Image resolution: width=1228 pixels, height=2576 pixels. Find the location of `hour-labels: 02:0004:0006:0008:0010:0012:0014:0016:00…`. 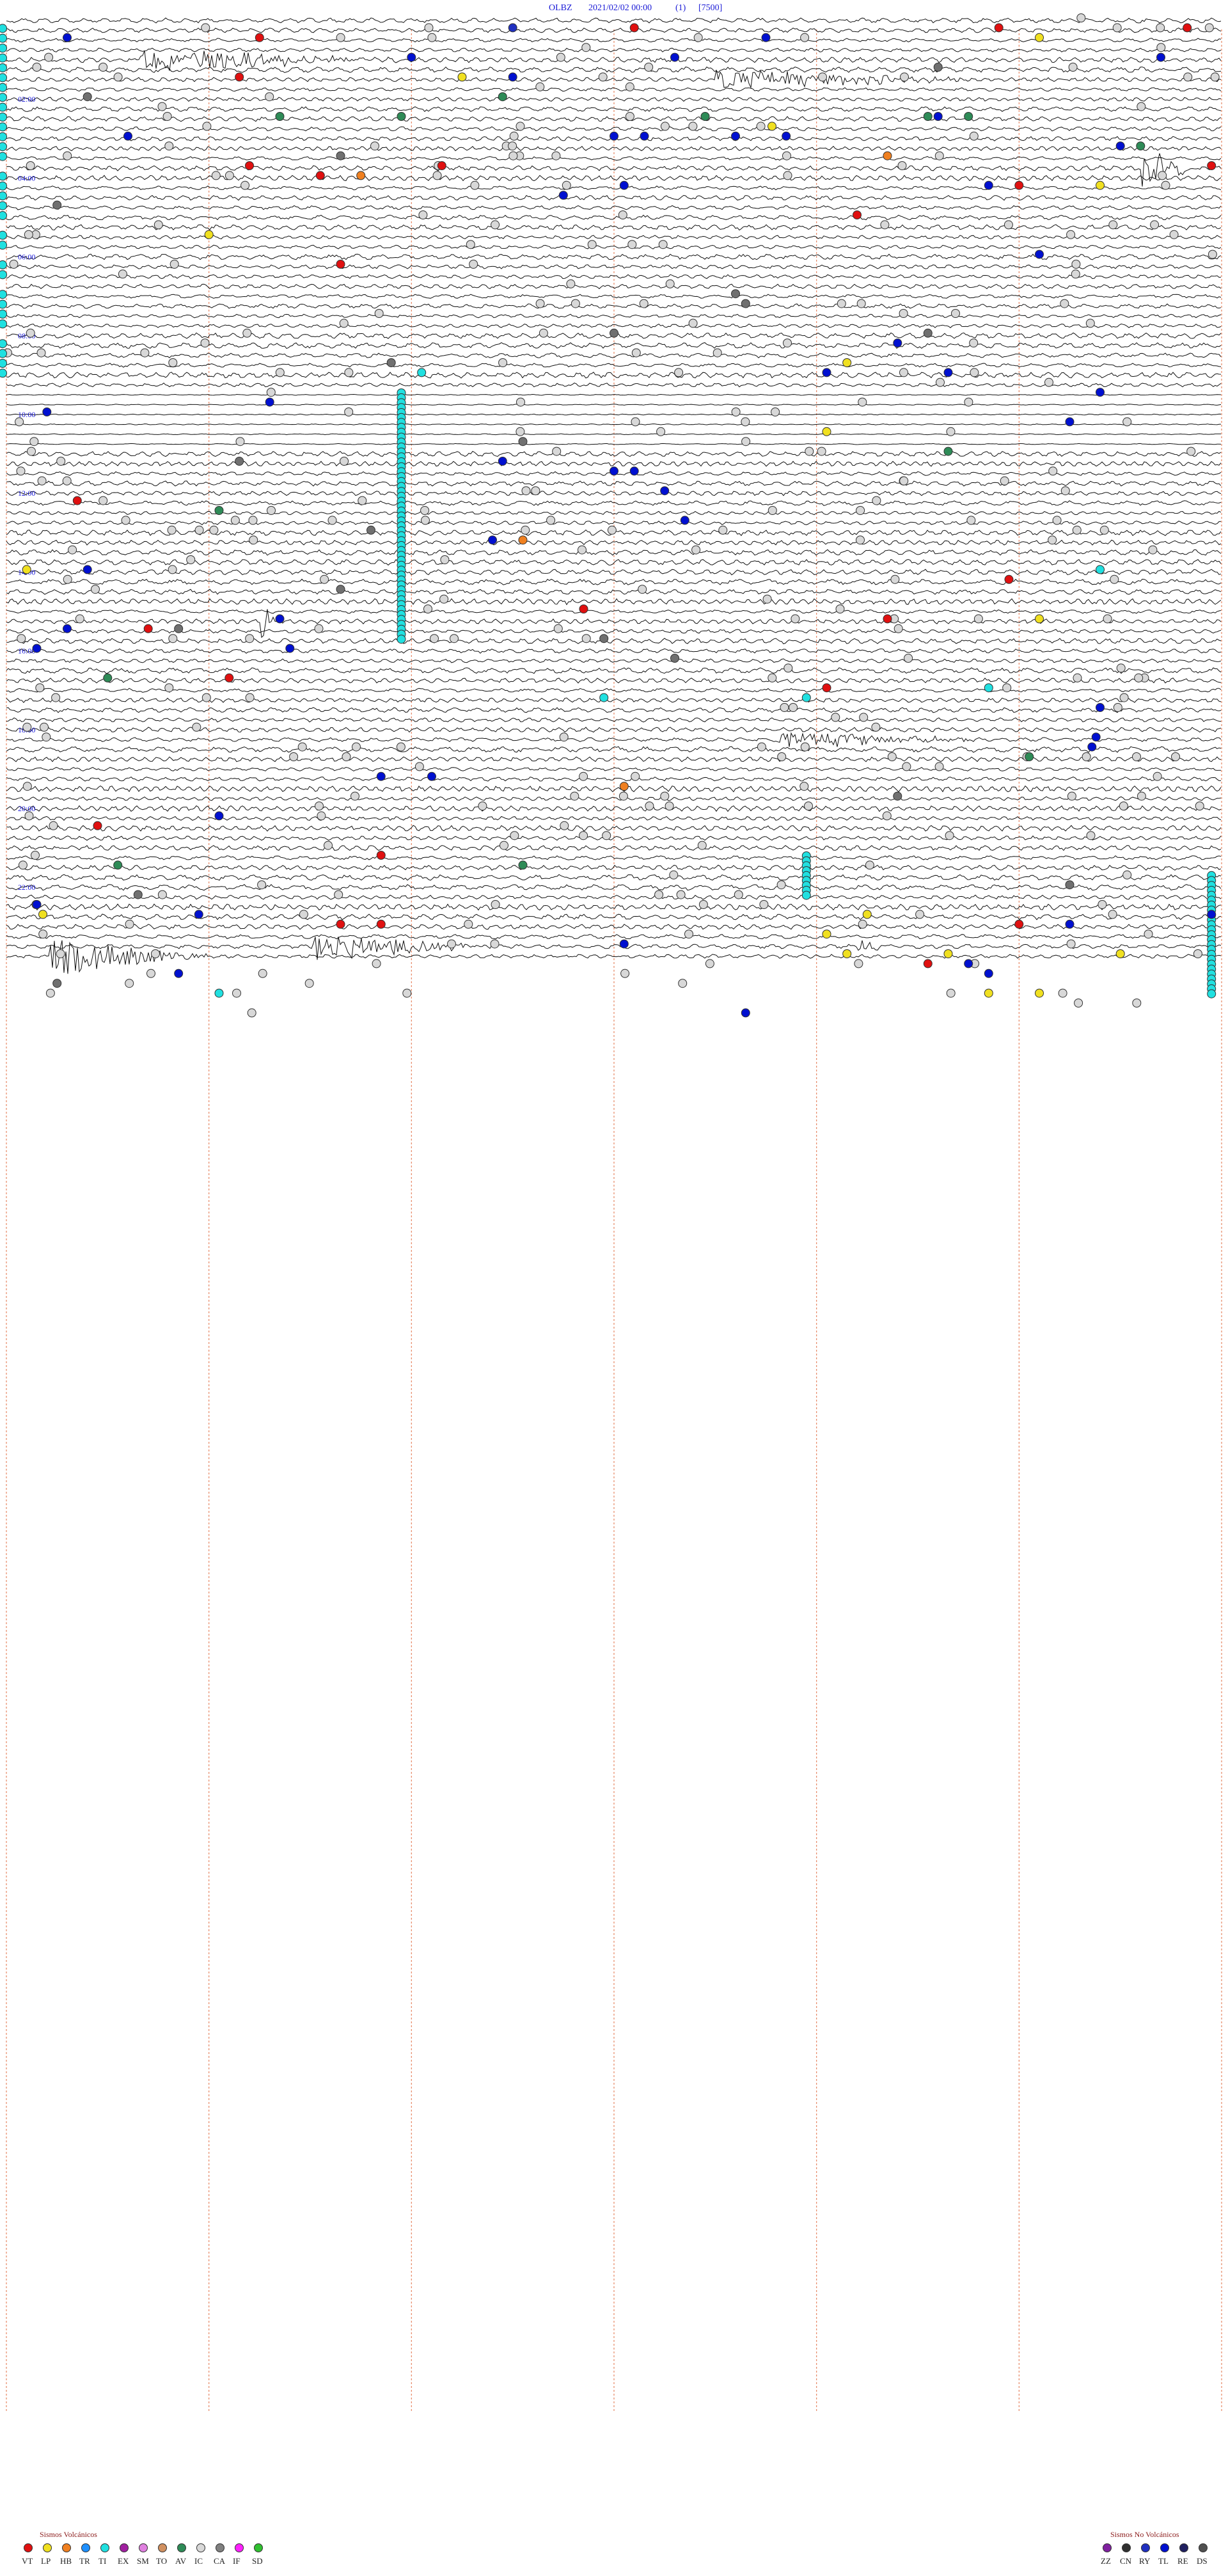

hour-labels: 02:0004:0006:0008:0010:0012:0014:0016:00… is located at coordinates (26, 493).